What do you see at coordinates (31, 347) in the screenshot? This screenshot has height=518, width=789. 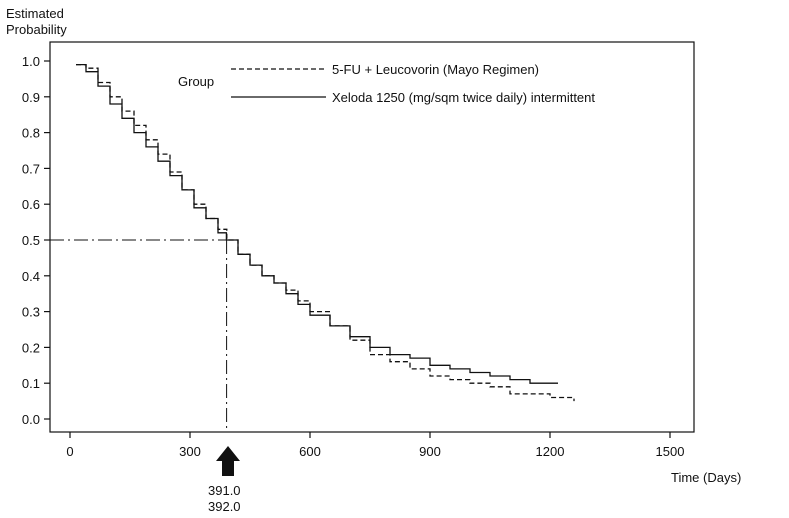 I see `y-tick-label: 0.2` at bounding box center [31, 347].